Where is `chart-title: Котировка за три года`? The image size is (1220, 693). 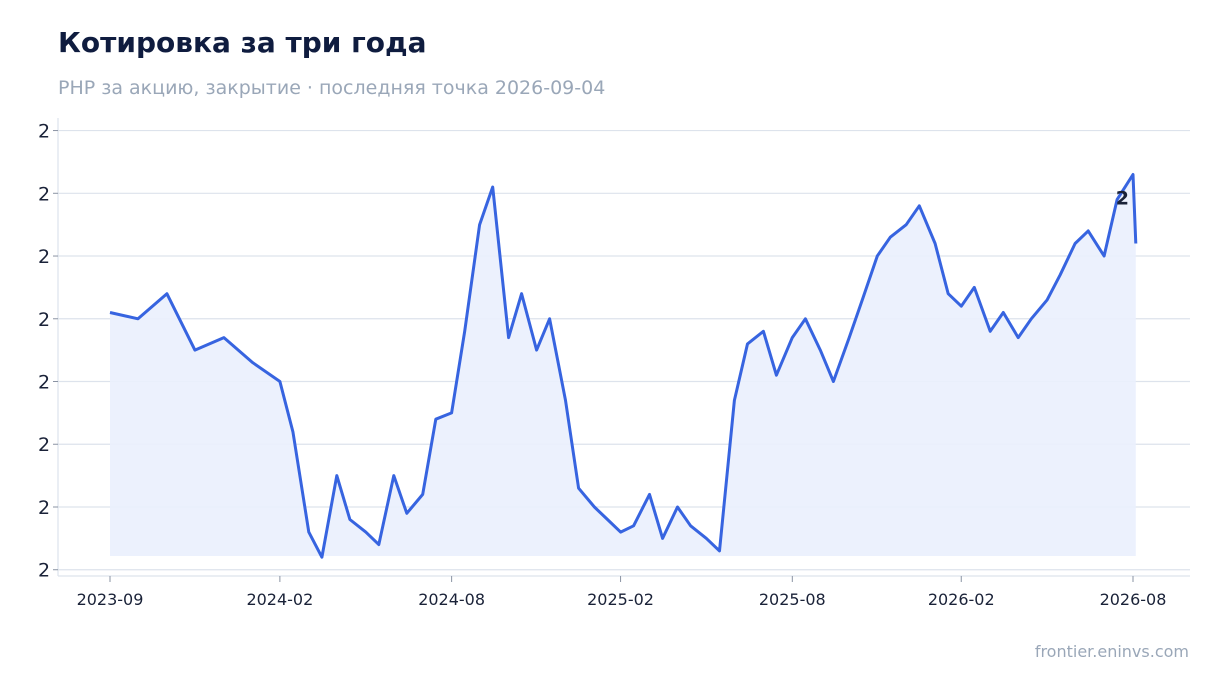 chart-title: Котировка за три года is located at coordinates (242, 42).